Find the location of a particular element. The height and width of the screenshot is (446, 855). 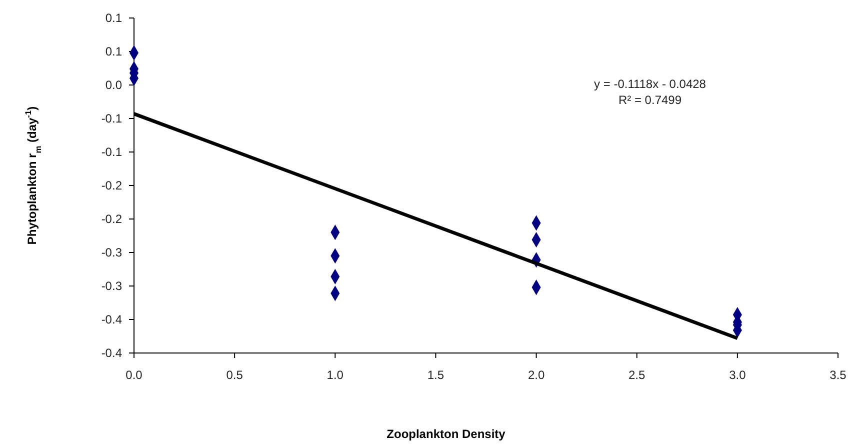

x-axis-title: Zooplankton Density is located at coordinates (446, 434).